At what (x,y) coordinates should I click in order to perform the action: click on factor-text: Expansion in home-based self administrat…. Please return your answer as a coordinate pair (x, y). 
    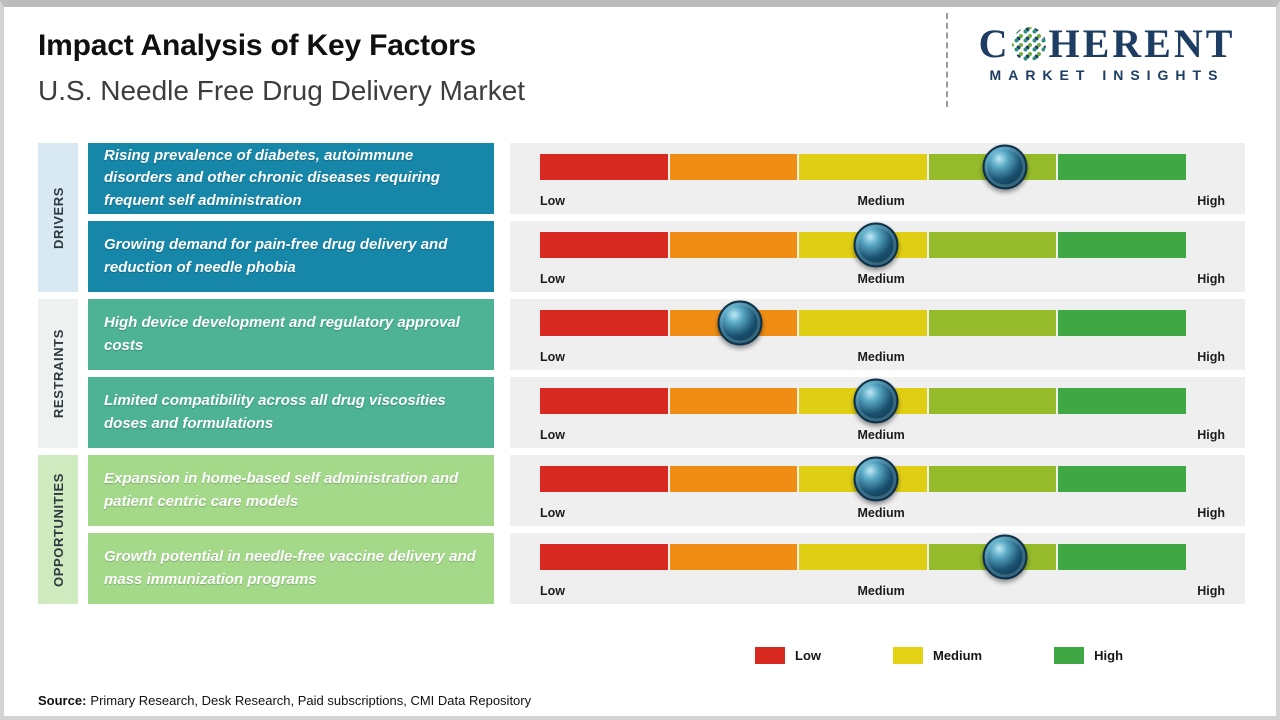
    Looking at the image, I should click on (291, 490).